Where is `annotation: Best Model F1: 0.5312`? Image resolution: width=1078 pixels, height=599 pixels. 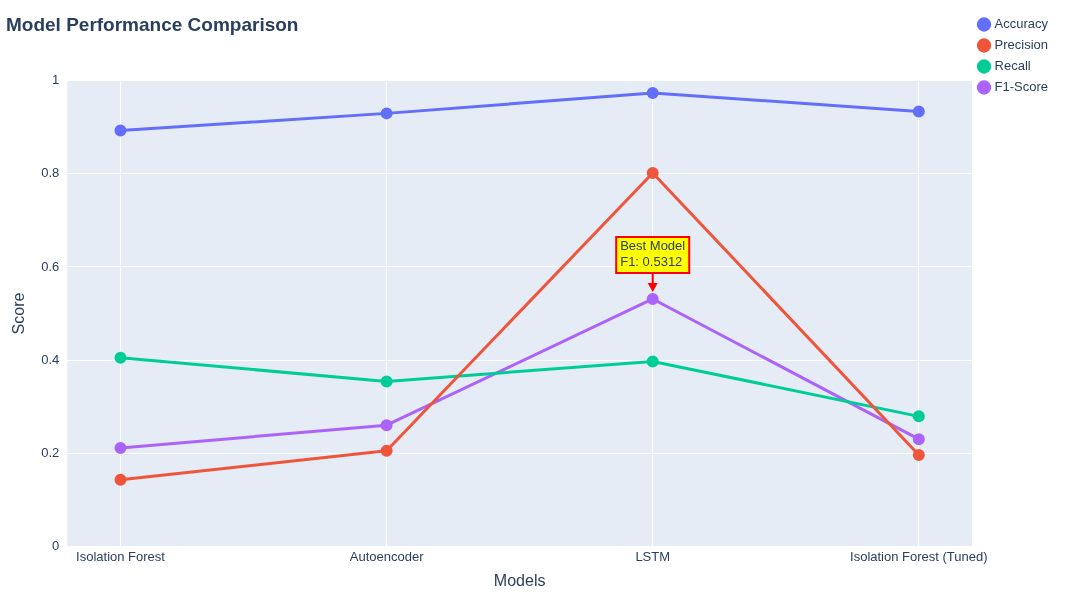 annotation: Best Model F1: 0.5312 is located at coordinates (653, 254).